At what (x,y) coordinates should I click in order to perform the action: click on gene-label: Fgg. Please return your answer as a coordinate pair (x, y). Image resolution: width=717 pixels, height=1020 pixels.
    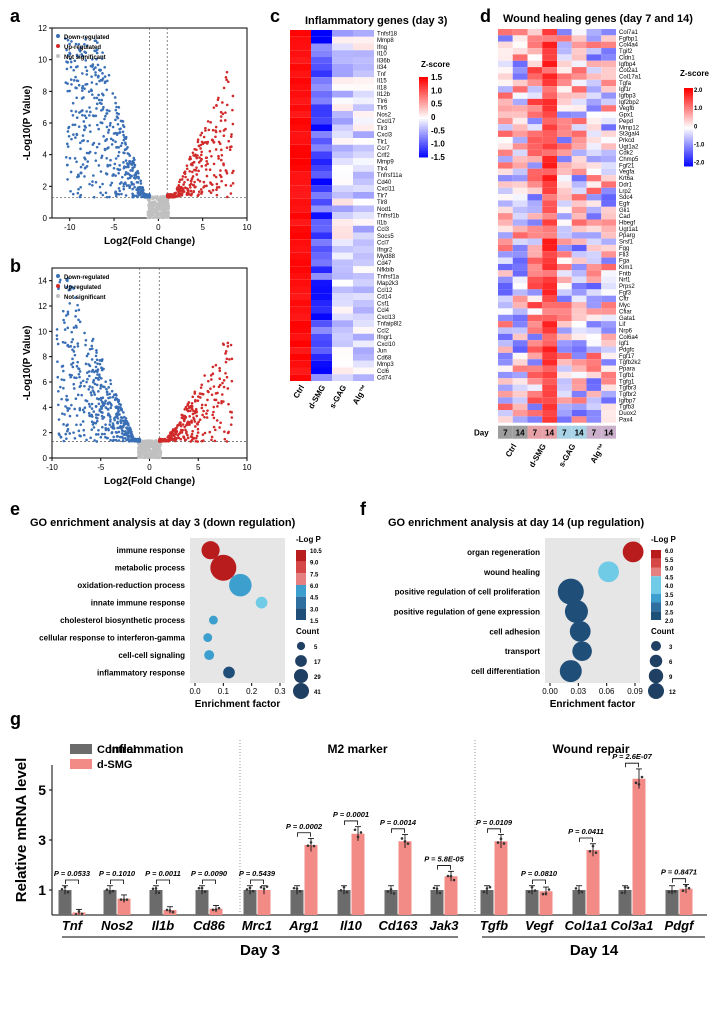
    Looking at the image, I should click on (624, 249).